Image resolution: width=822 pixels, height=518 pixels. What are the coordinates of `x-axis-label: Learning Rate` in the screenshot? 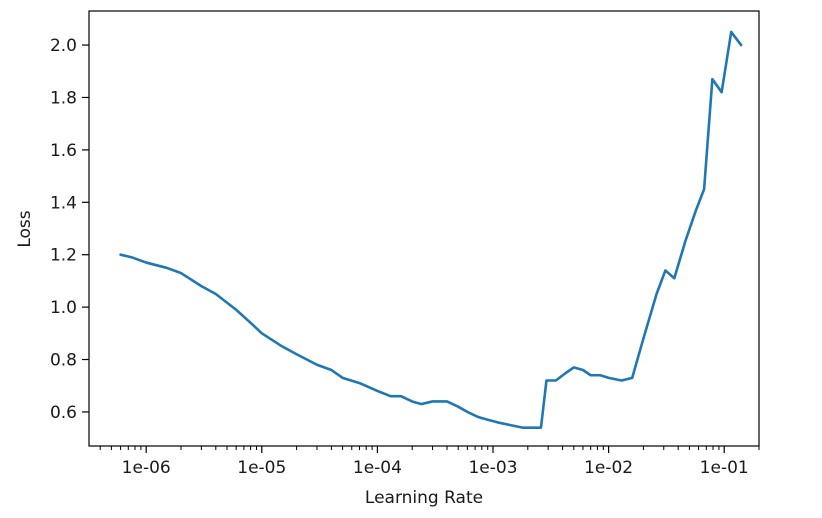 It's located at (424, 498).